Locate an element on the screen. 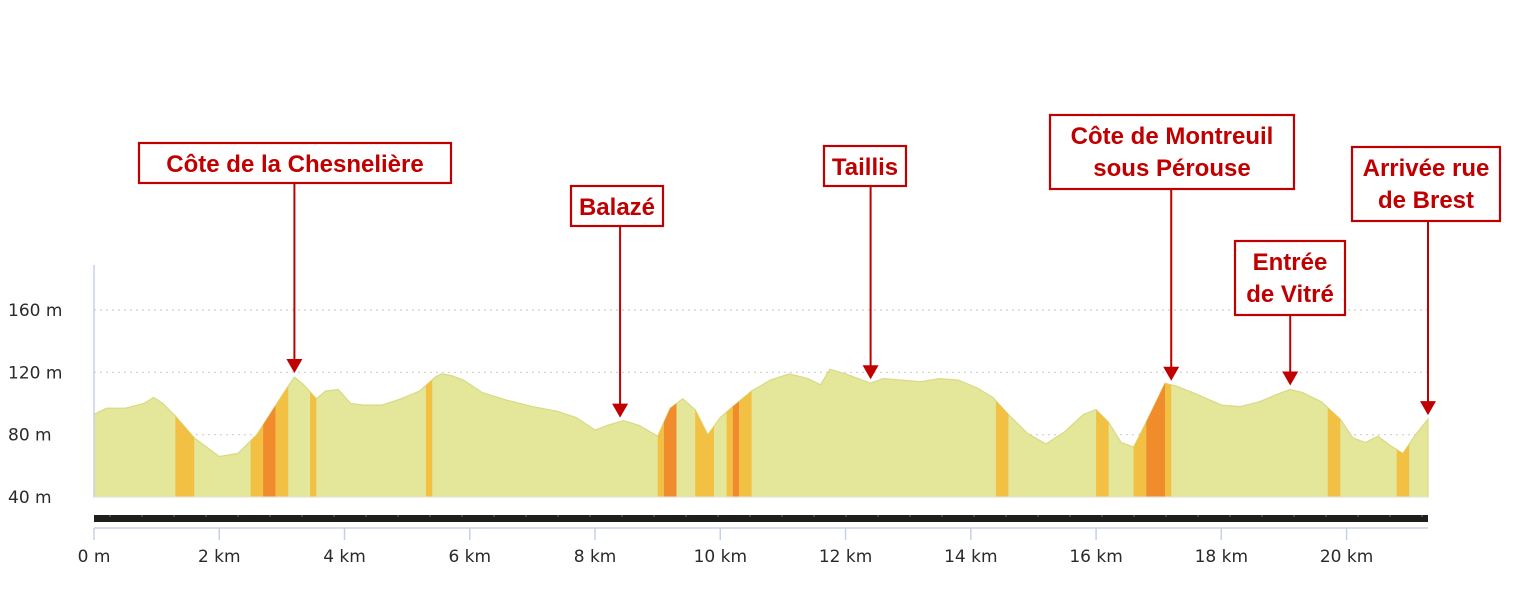 The width and height of the screenshot is (1536, 607). annotation-label: de Brest is located at coordinates (1426, 200).